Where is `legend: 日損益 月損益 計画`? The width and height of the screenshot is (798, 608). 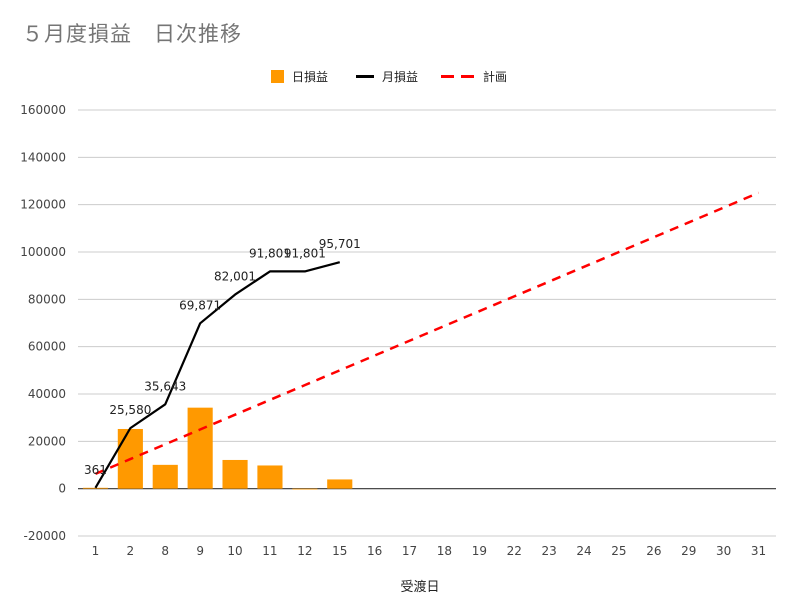 legend: 日損益 月損益 計画 is located at coordinates (399, 76).